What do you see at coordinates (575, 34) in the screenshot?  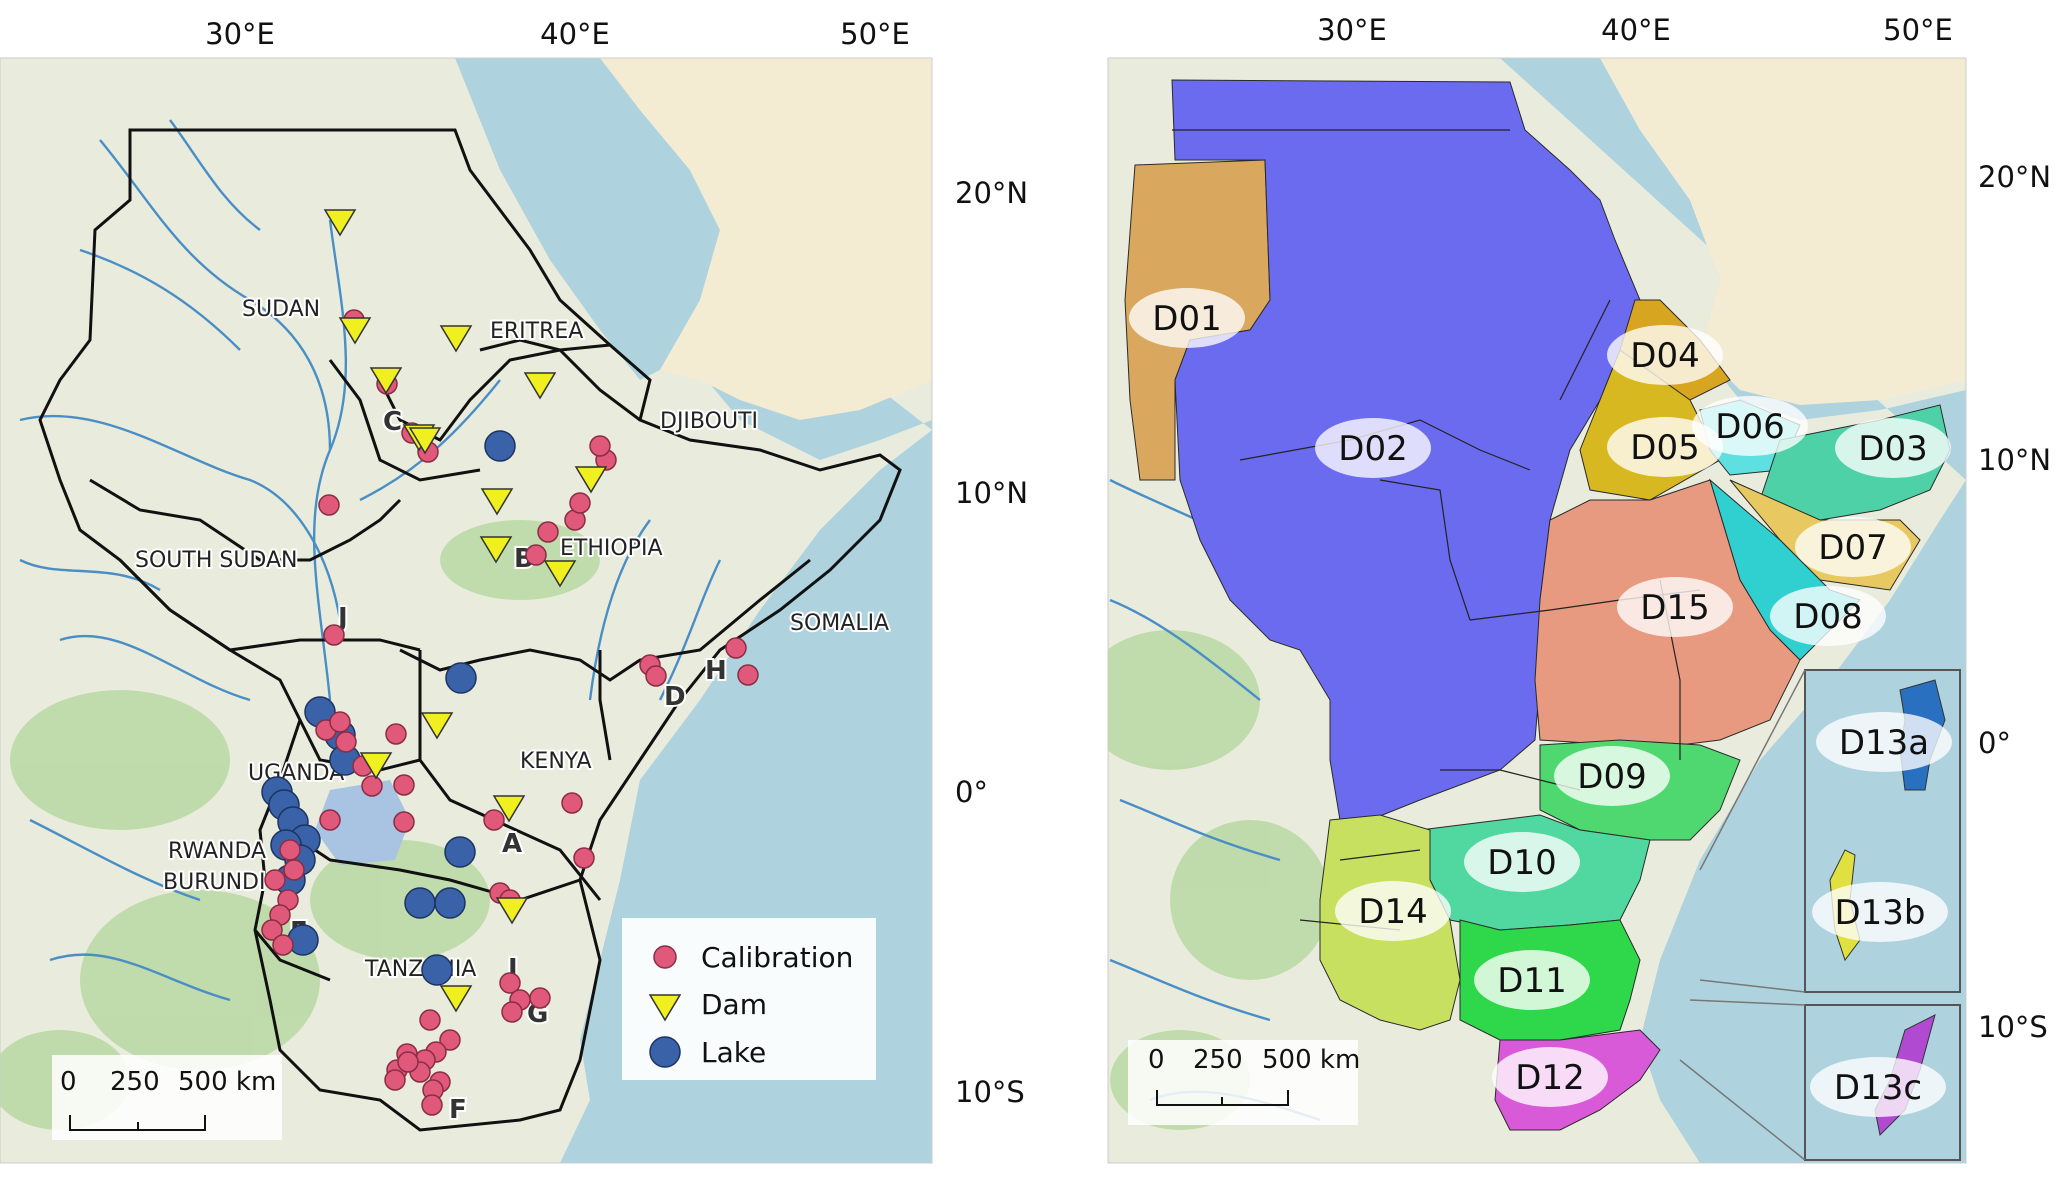 I see `left-lon-tick-40e: 40°E` at bounding box center [575, 34].